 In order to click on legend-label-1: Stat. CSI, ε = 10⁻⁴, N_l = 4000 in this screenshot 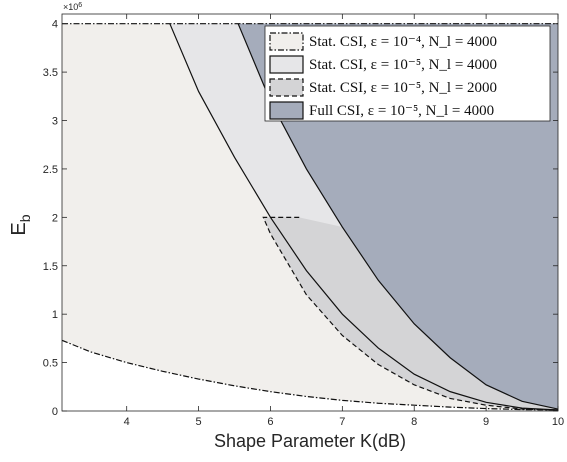, I will do `click(403, 42)`.